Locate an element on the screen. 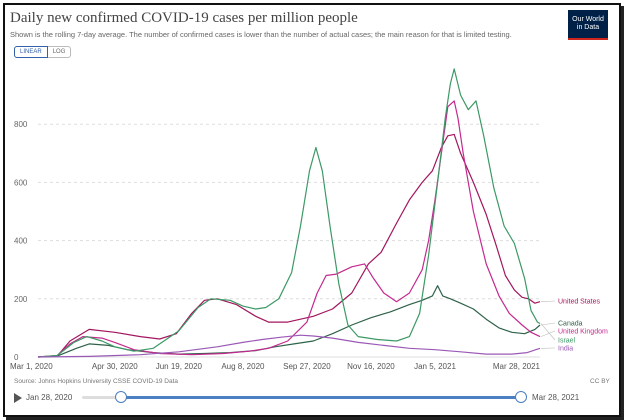 Image resolution: width=624 pixels, height=420 pixels. x-tick-label-6: Jan 5, 2021 is located at coordinates (435, 366).